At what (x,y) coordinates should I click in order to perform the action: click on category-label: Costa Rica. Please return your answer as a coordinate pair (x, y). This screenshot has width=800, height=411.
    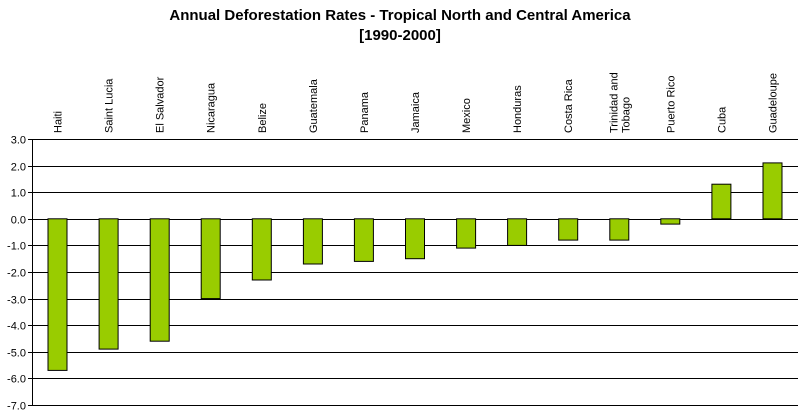
    Looking at the image, I should click on (569, 105).